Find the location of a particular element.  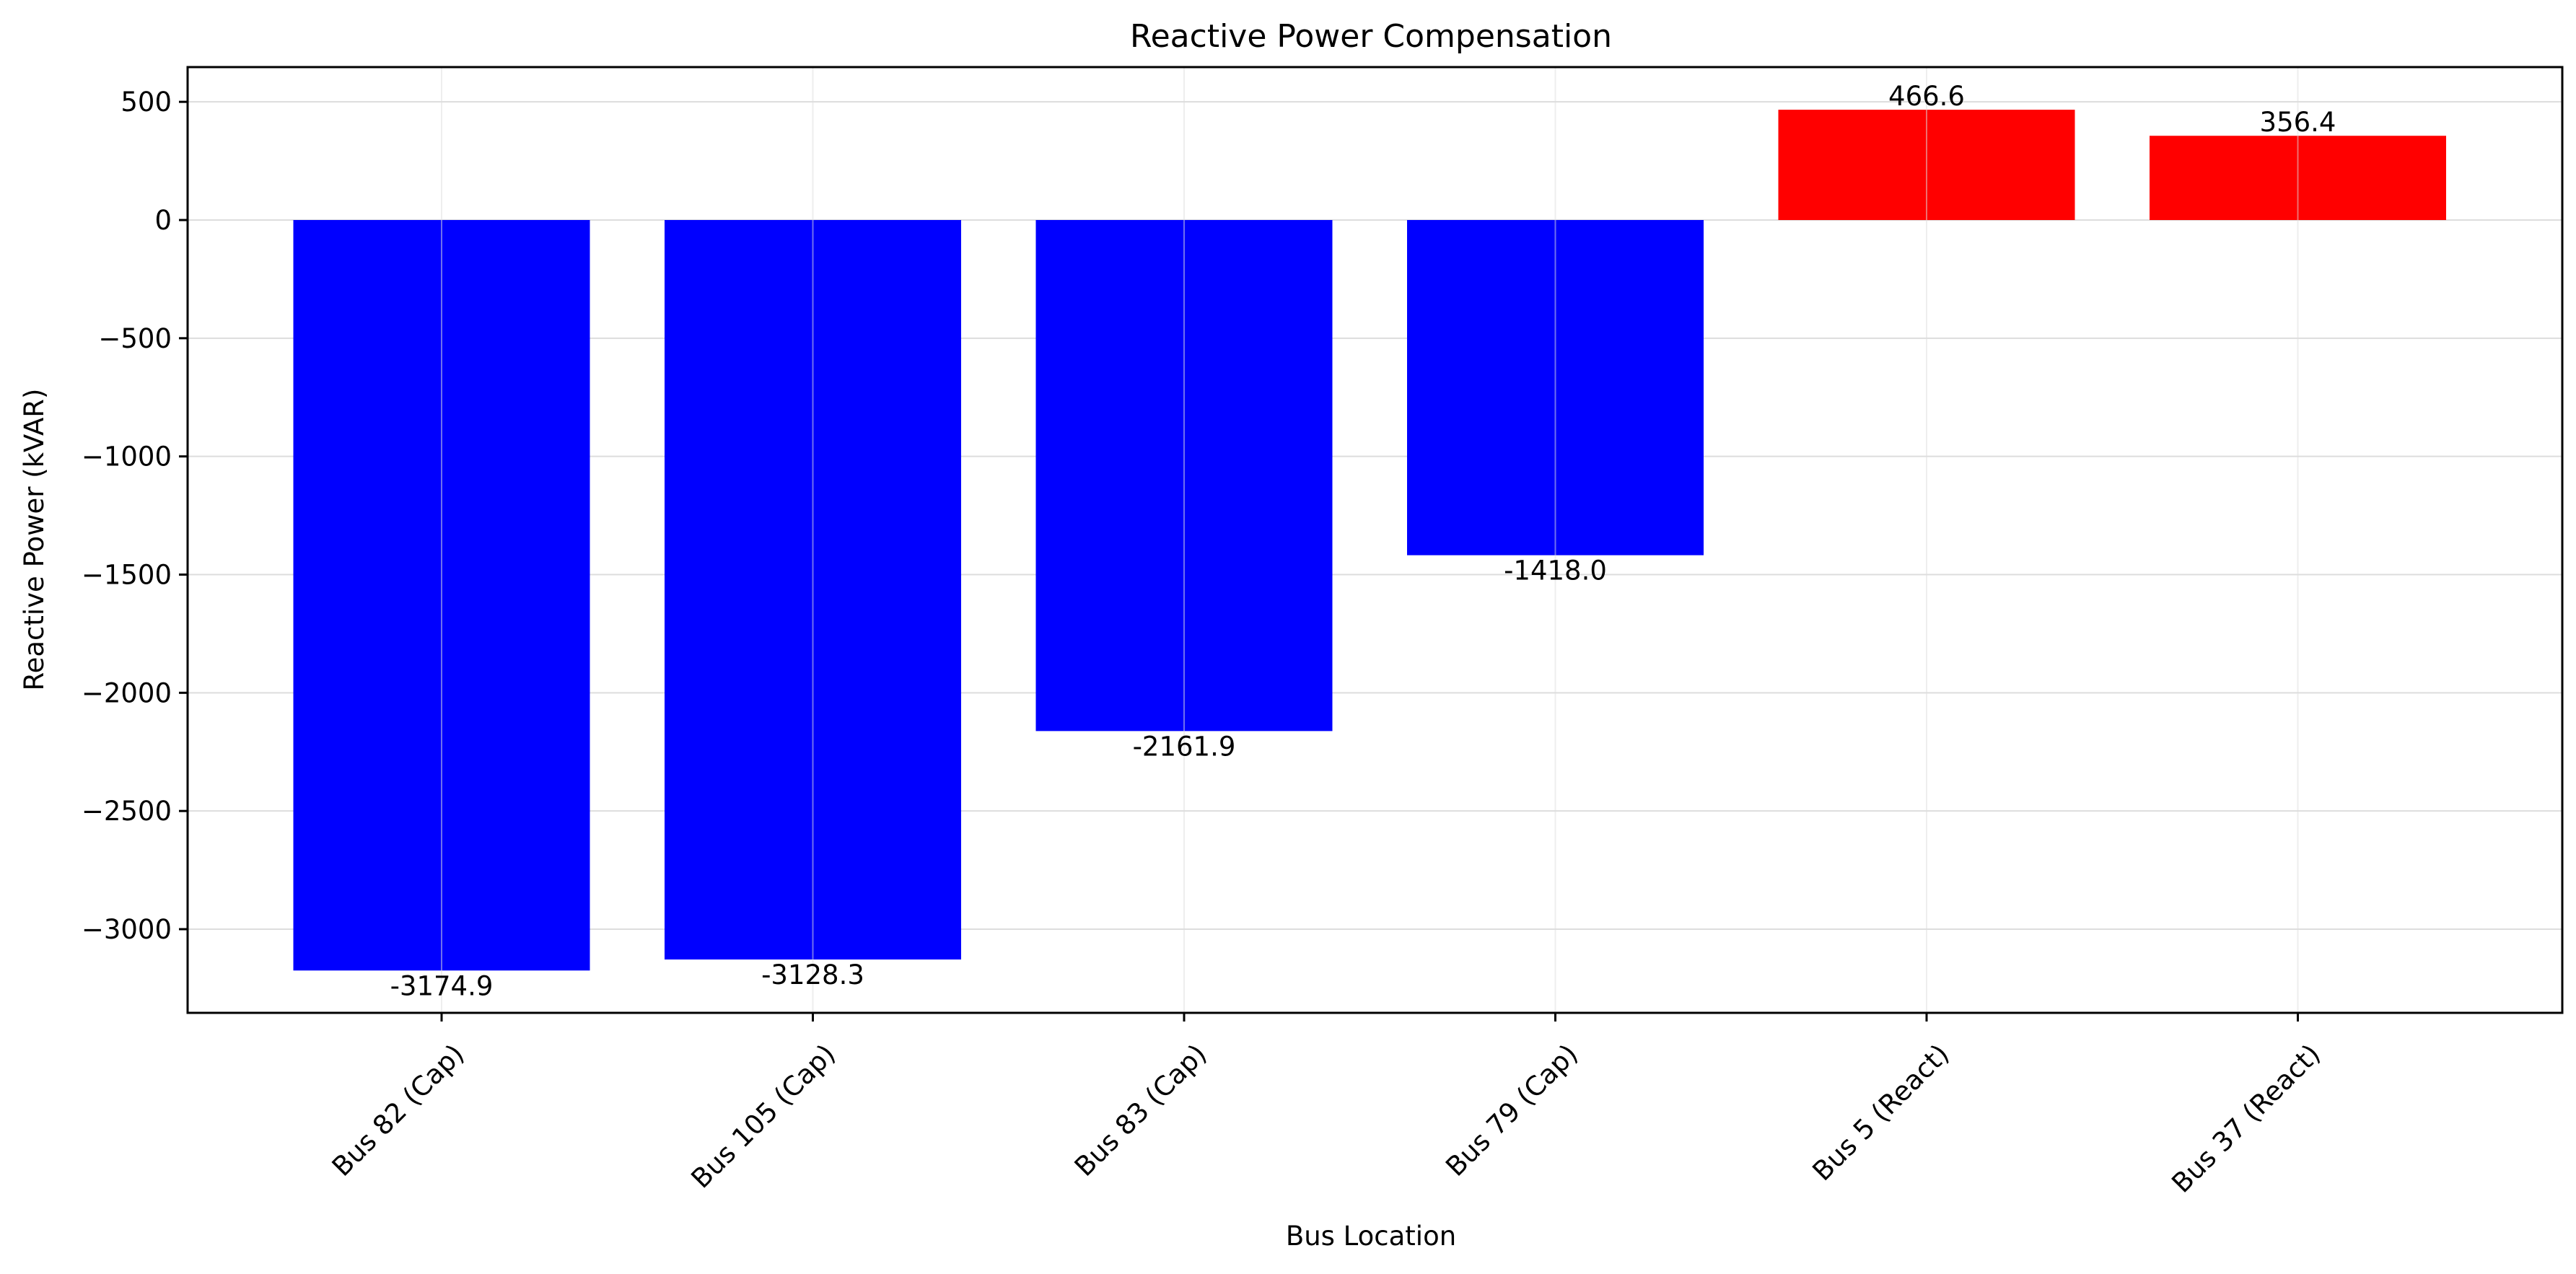

data-label: -1418.0 is located at coordinates (1556, 571).